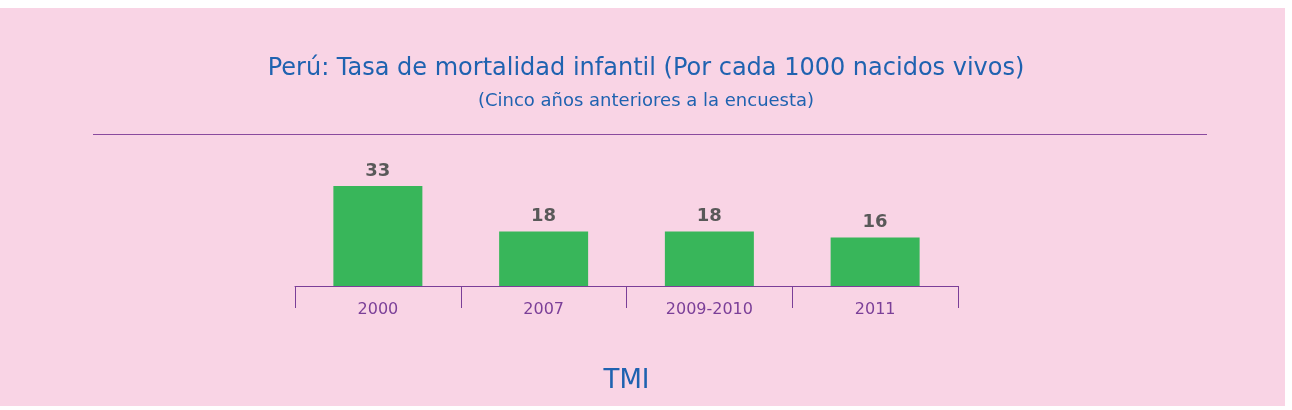 Image resolution: width=1292 pixels, height=410 pixels. I want to click on chart-subtitle: (Cinco años anteriores a la encuesta), so click(646, 99).